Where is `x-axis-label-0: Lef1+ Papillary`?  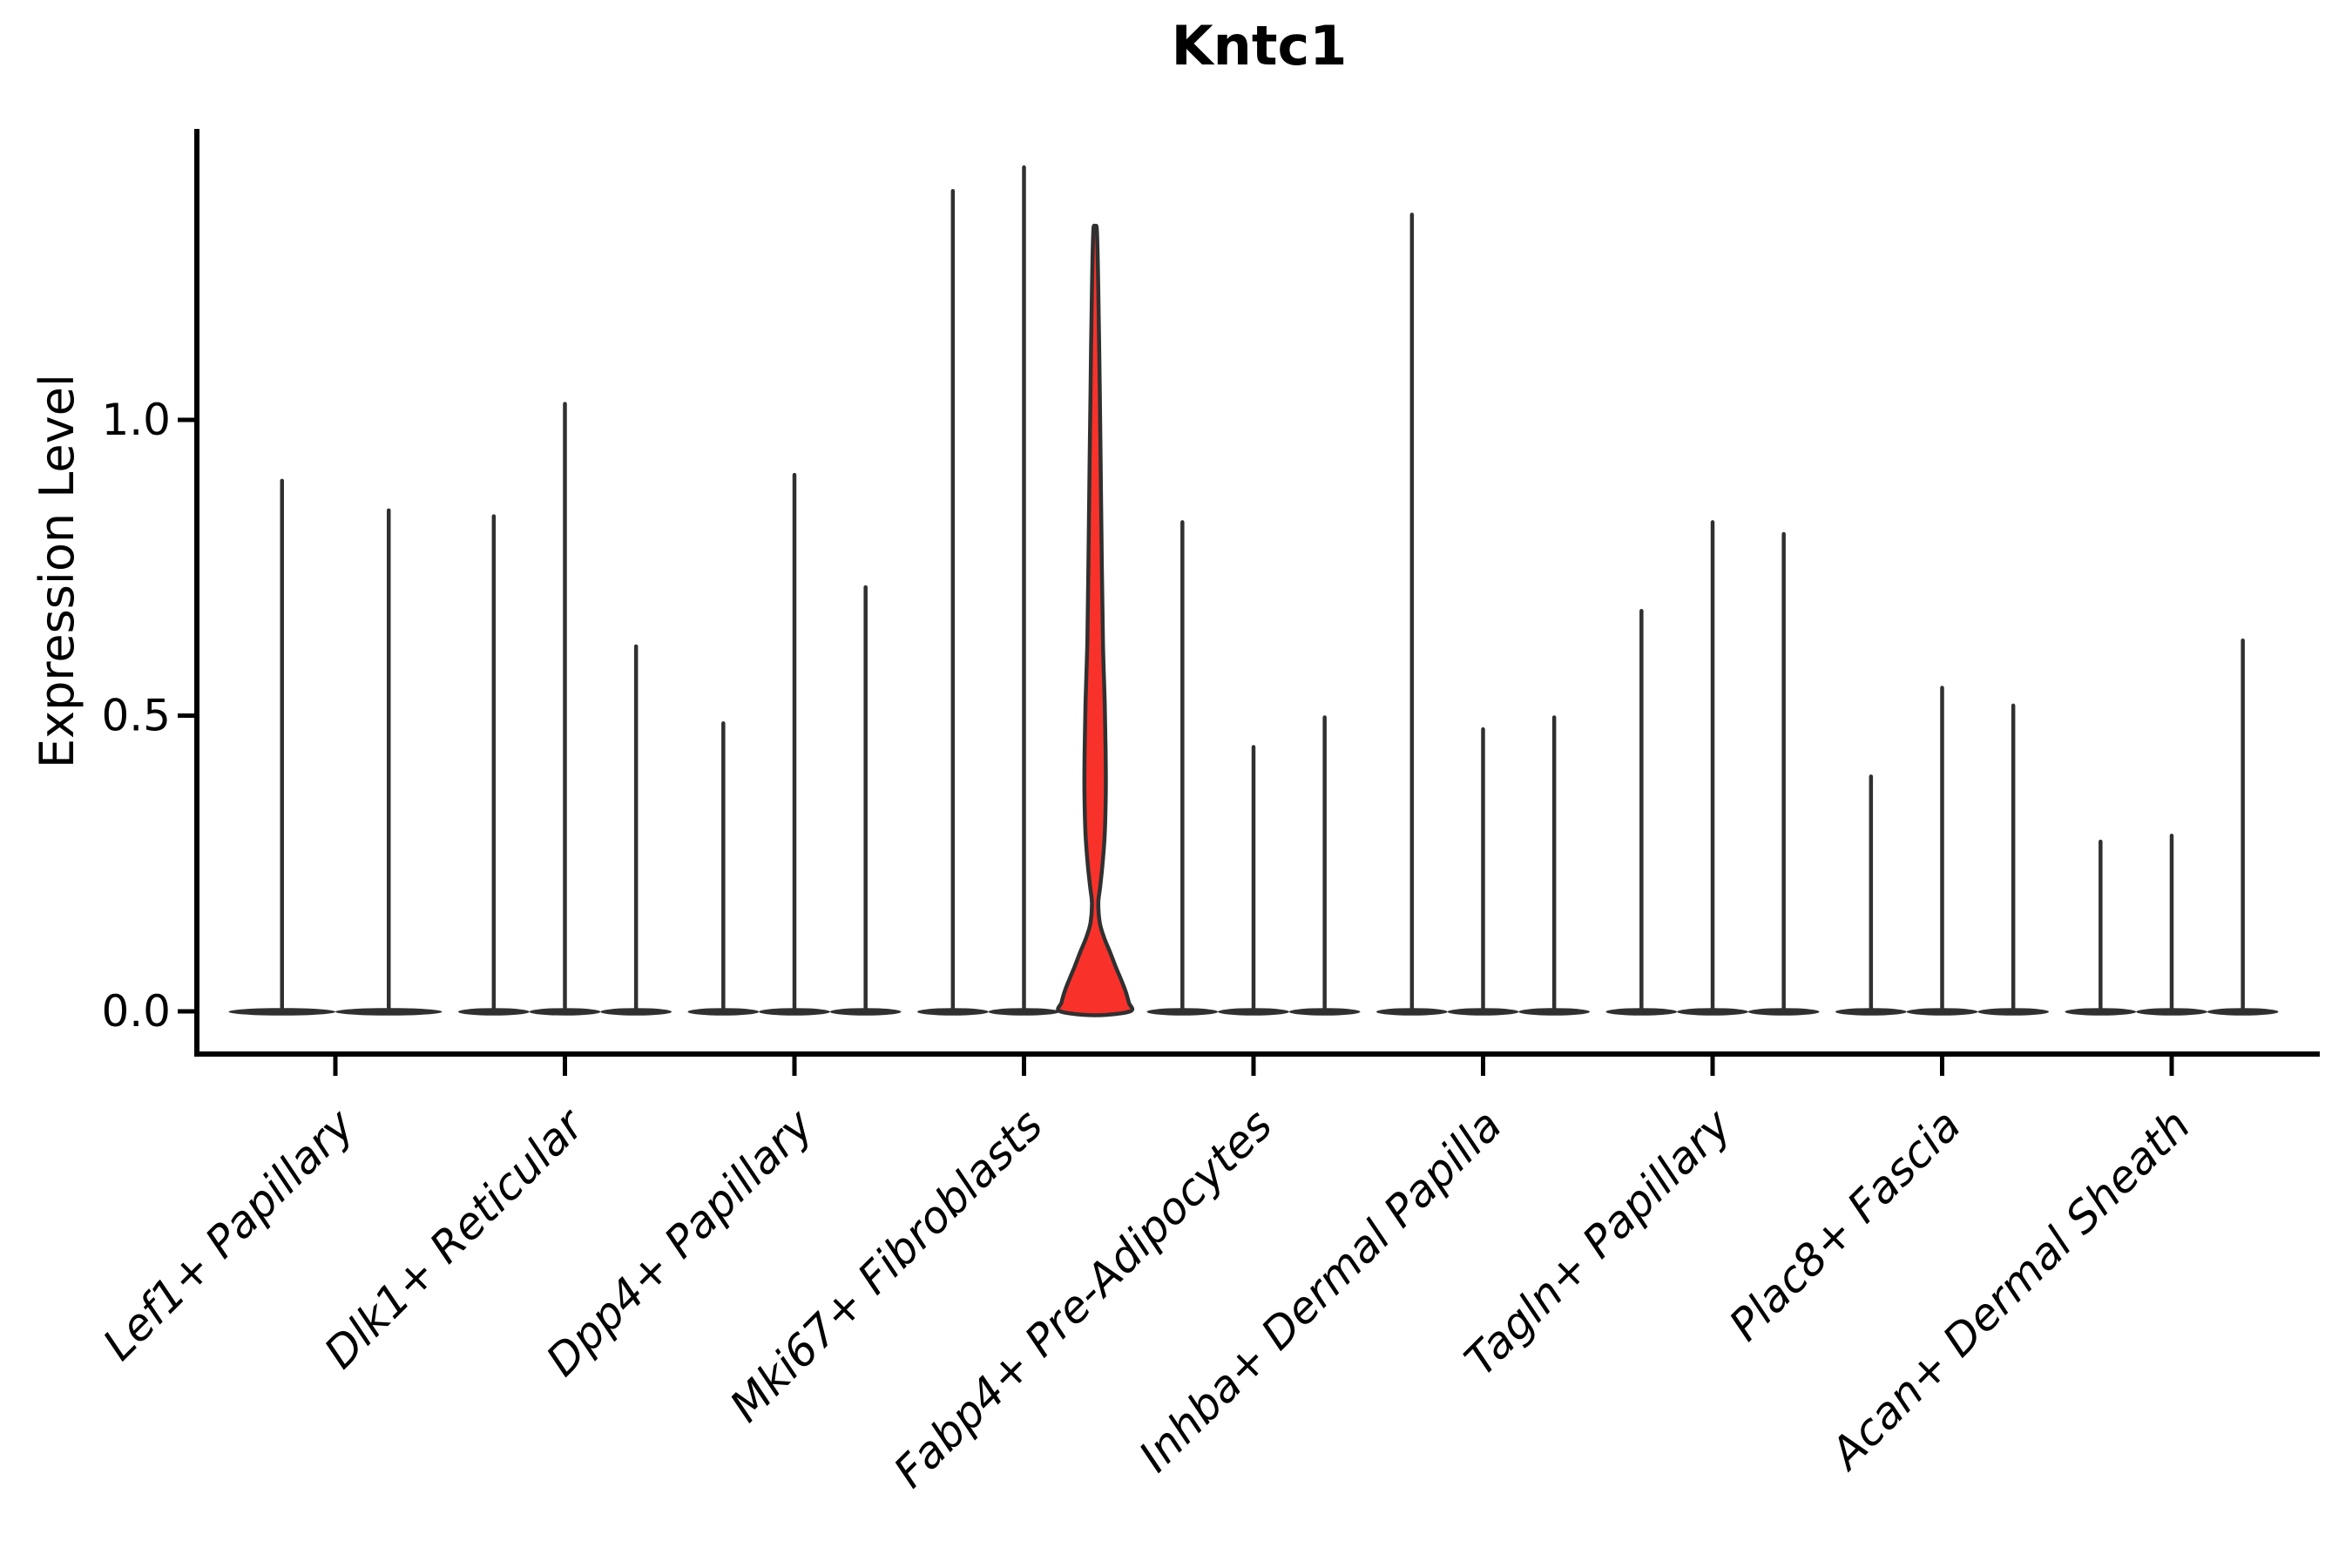 x-axis-label-0: Lef1+ Papillary is located at coordinates (228, 1233).